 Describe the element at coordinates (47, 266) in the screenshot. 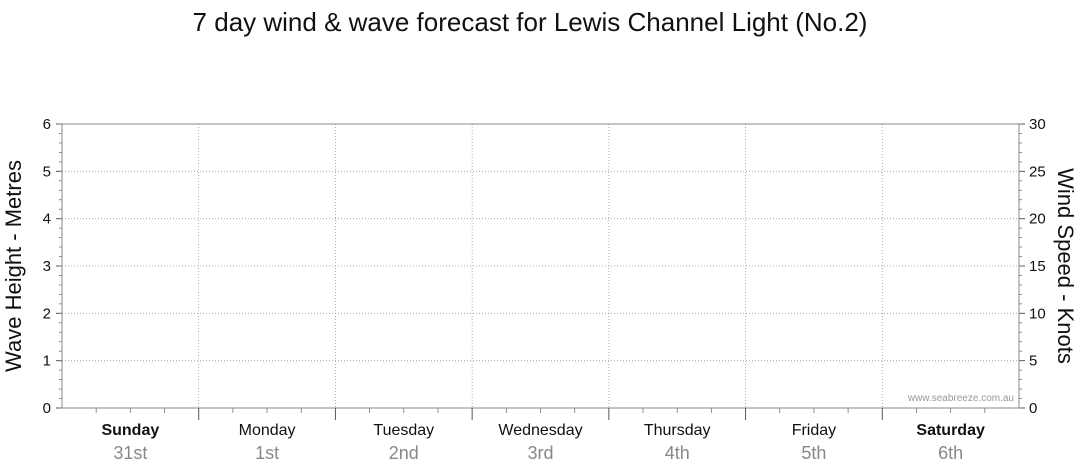

I see `left-tick-label: 3` at that location.